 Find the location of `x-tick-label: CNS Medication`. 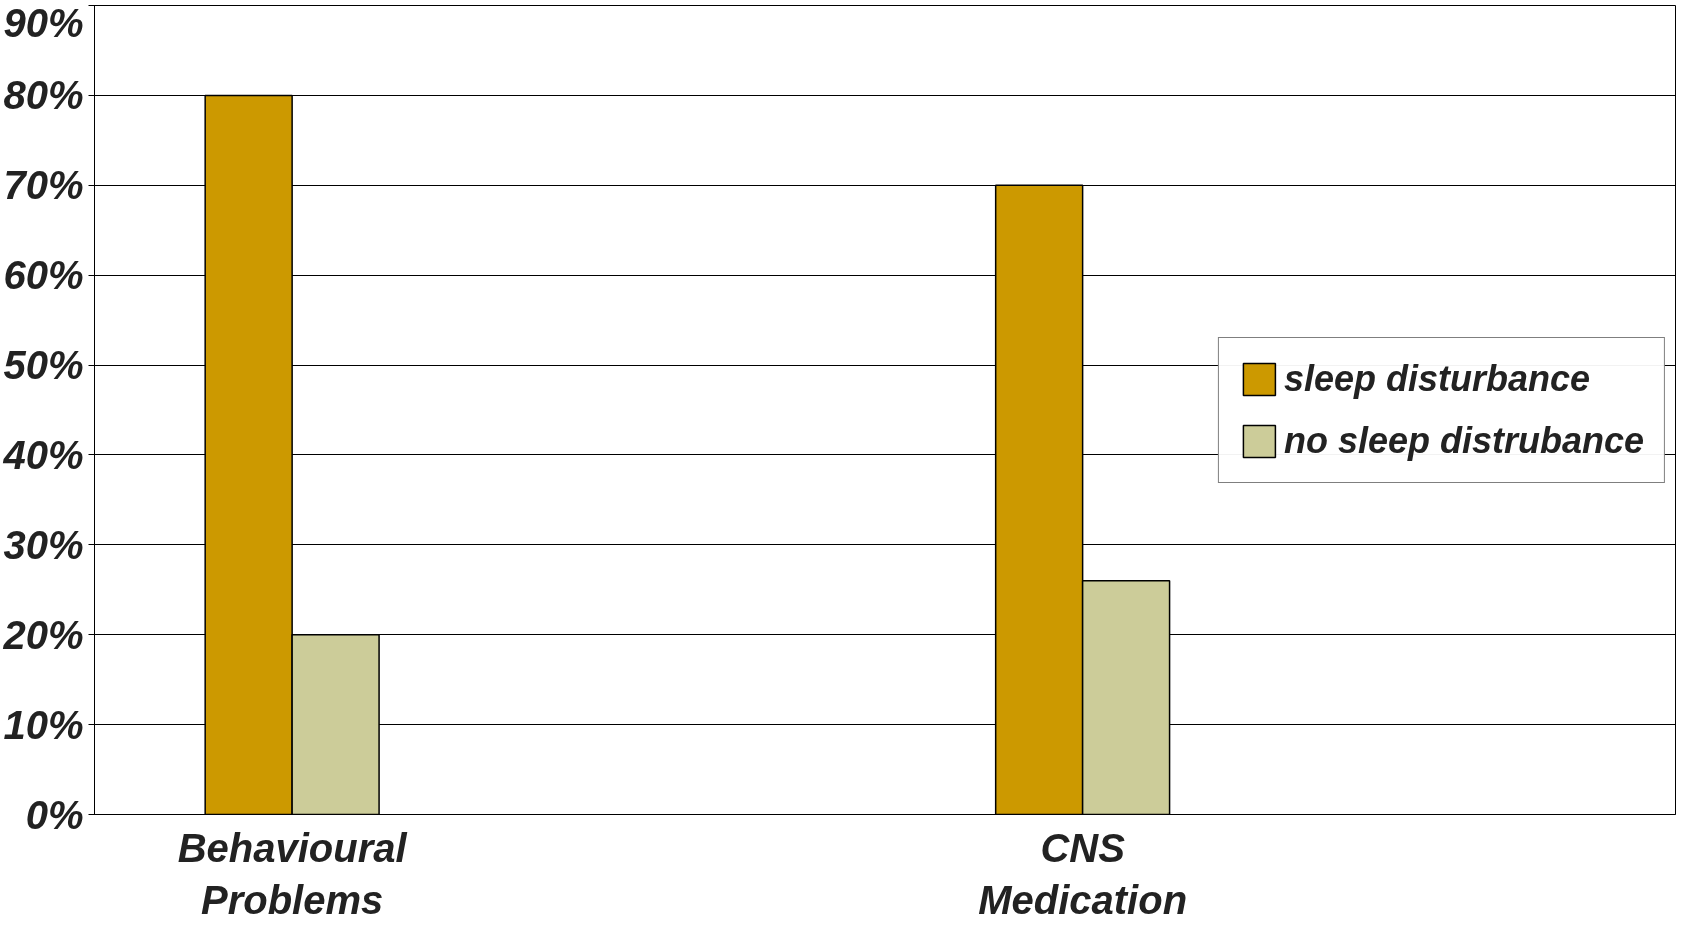

x-tick-label: CNS Medication is located at coordinates (1083, 874).